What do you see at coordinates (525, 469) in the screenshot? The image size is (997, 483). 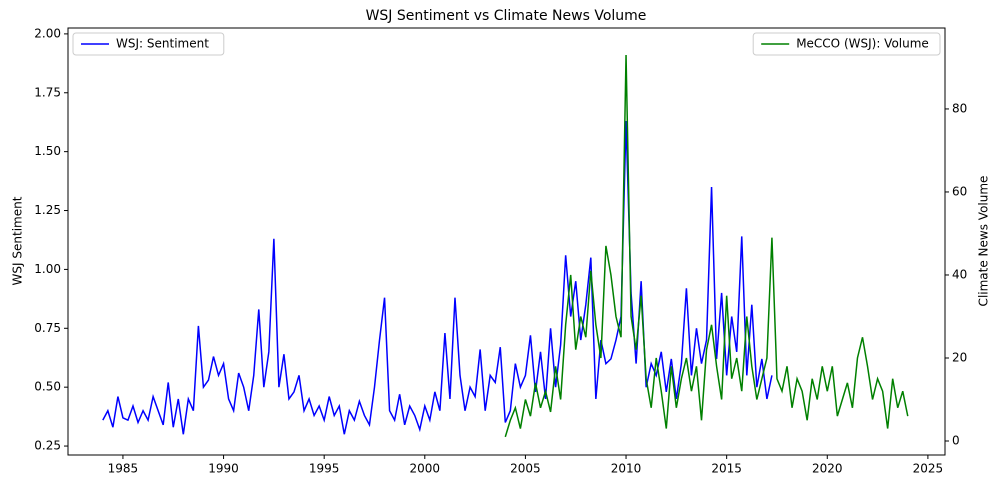 I see `x-tick-label: 2005` at bounding box center [525, 469].